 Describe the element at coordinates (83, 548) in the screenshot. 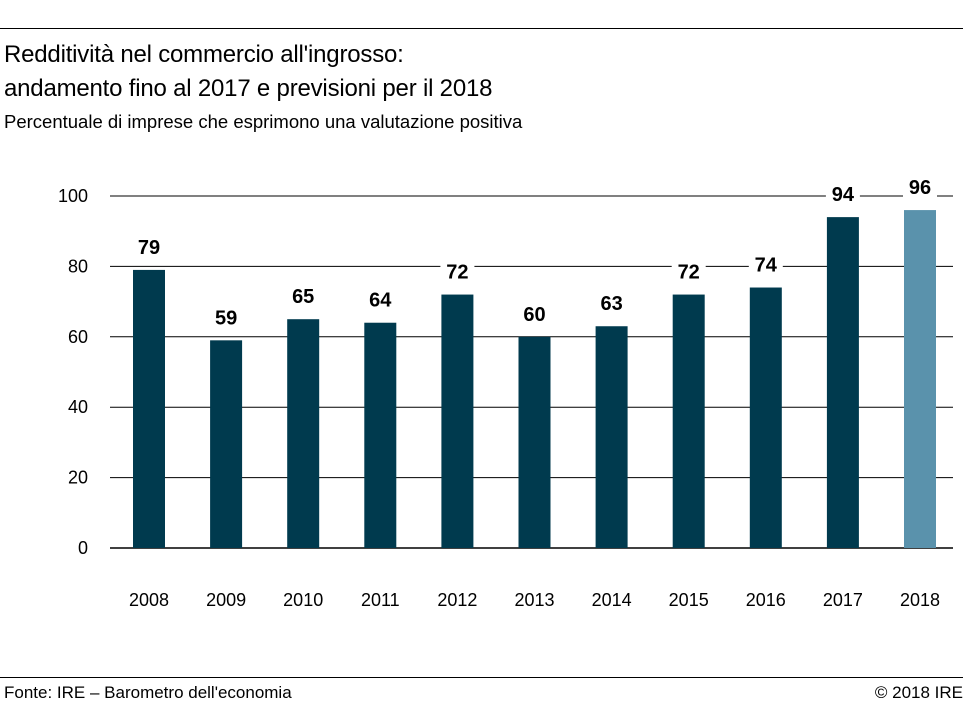

I see `y-tick-label-0: 0` at that location.